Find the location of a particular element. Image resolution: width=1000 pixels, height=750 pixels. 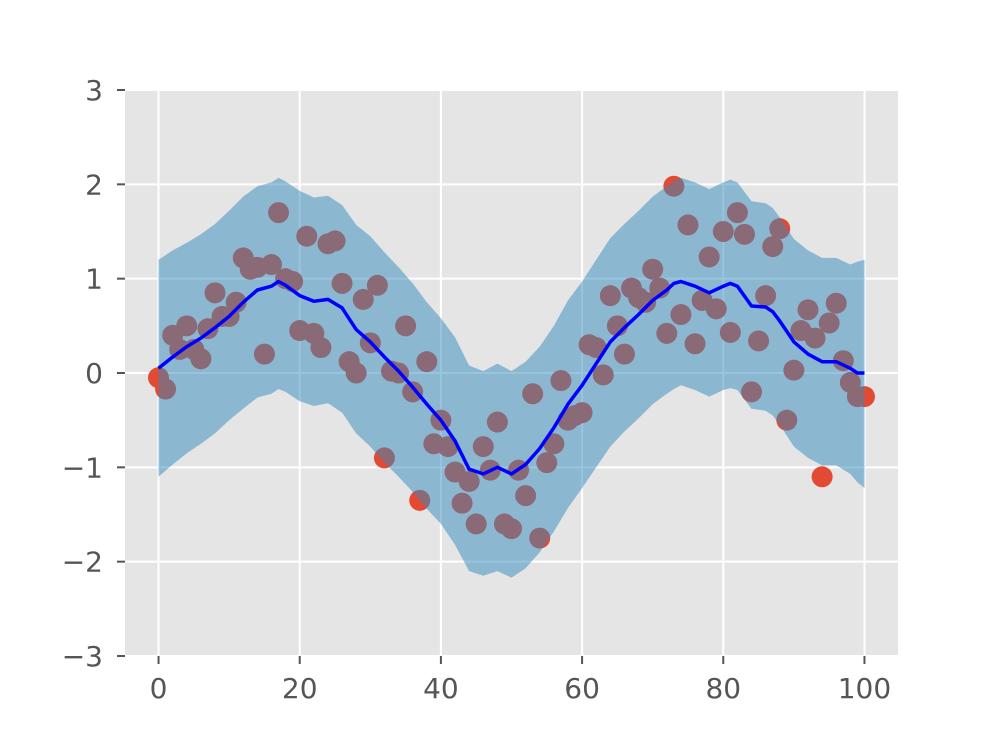

y-tick-label: 3 is located at coordinates (94, 90).